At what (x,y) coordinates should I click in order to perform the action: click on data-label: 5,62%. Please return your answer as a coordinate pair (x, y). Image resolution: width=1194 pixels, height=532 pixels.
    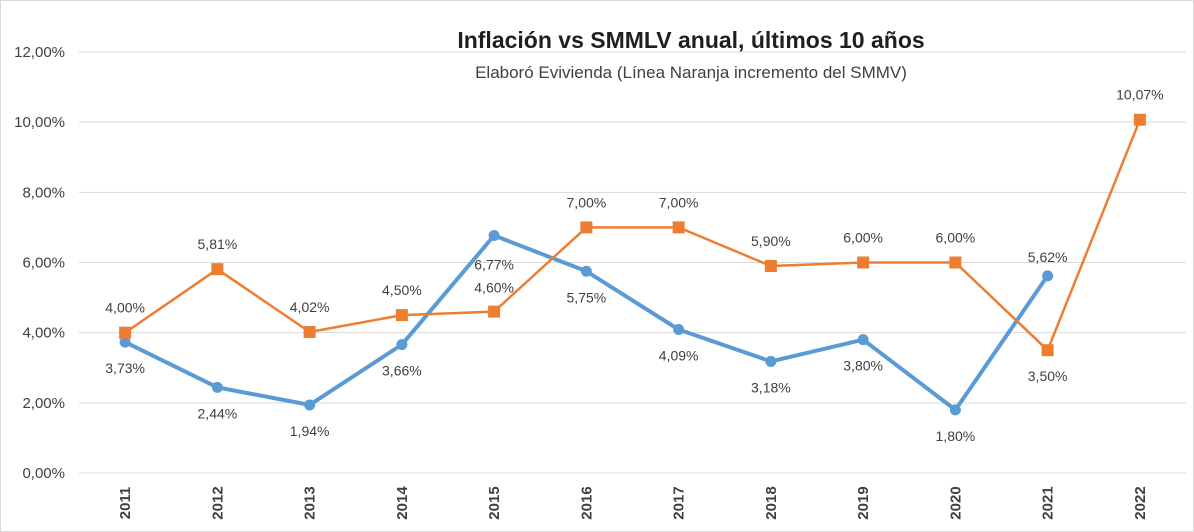
    Looking at the image, I should click on (1048, 257).